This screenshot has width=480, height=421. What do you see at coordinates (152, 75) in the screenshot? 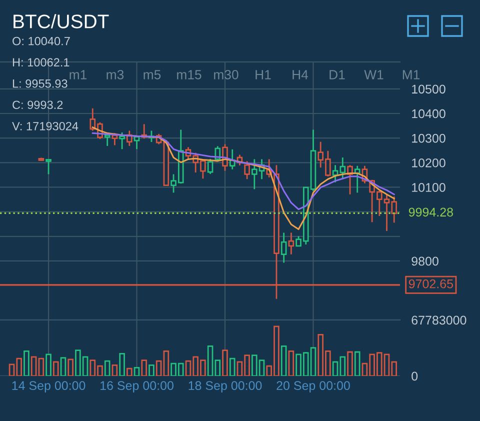
I see `annotation: m5` at bounding box center [152, 75].